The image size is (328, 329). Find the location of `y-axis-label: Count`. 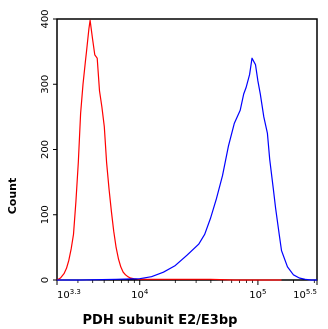

y-axis-label: Count is located at coordinates (12, 196).